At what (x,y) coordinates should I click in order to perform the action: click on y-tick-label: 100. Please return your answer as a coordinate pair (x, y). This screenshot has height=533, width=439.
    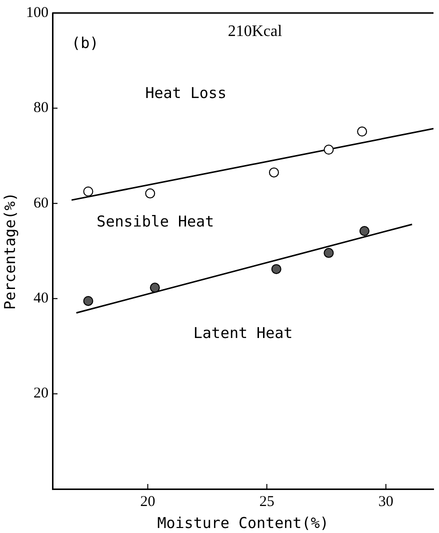
    Looking at the image, I should click on (37, 12).